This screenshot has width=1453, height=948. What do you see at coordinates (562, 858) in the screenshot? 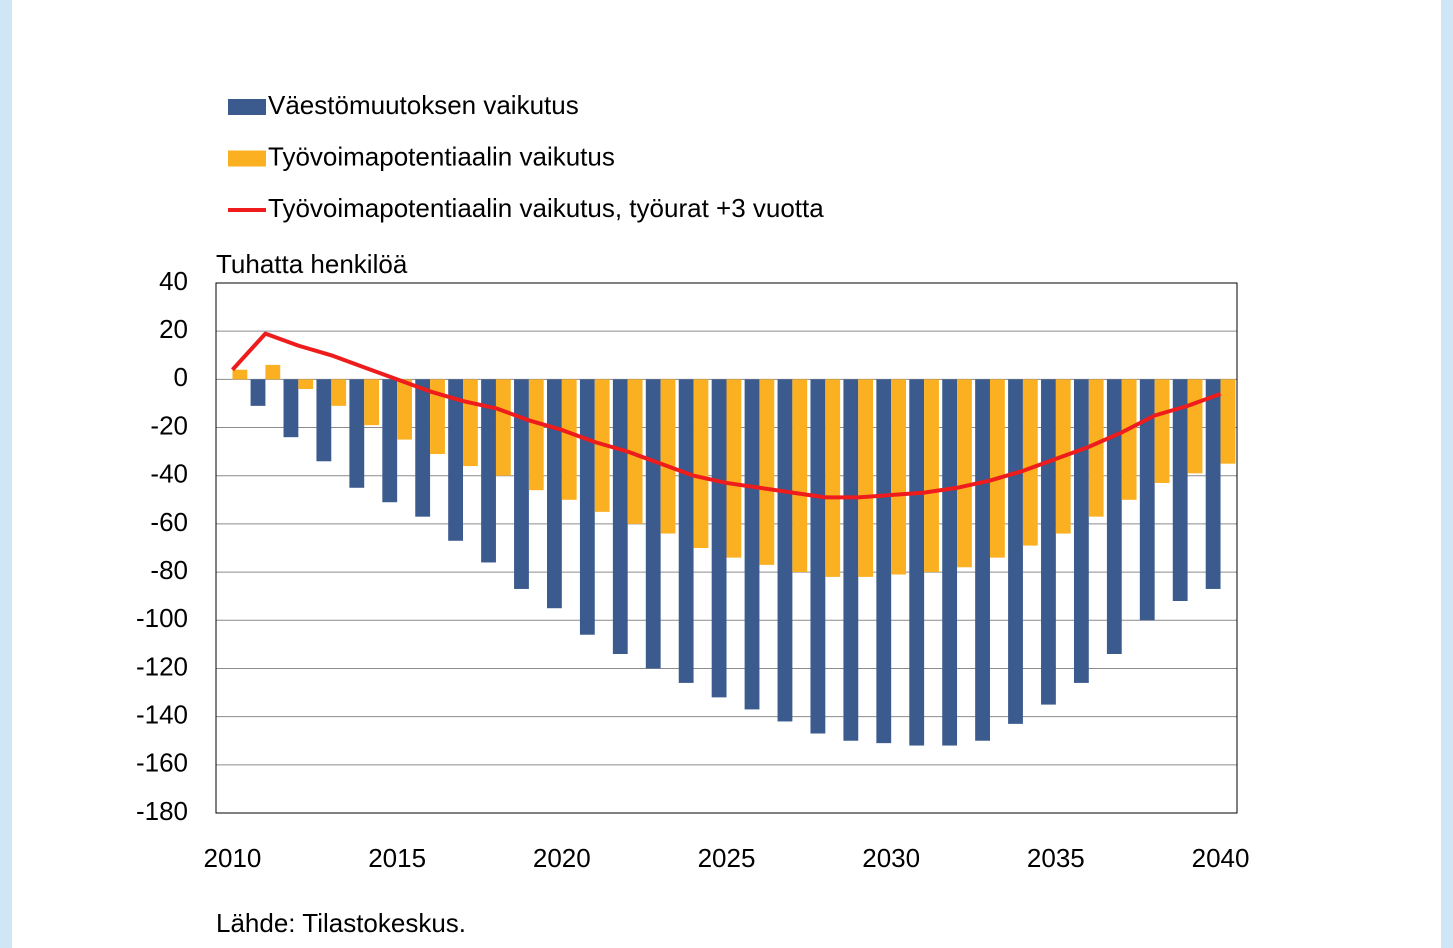
I see `x-tick-label: 2020` at bounding box center [562, 858].